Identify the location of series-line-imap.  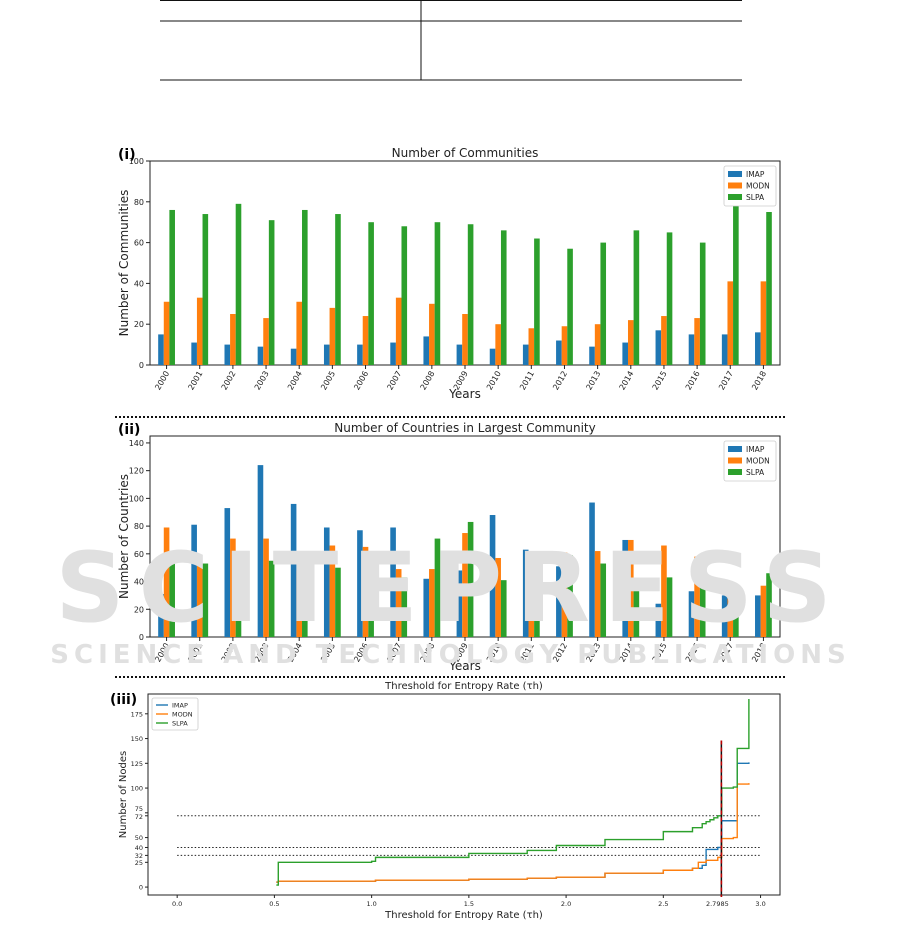
(513, 822).